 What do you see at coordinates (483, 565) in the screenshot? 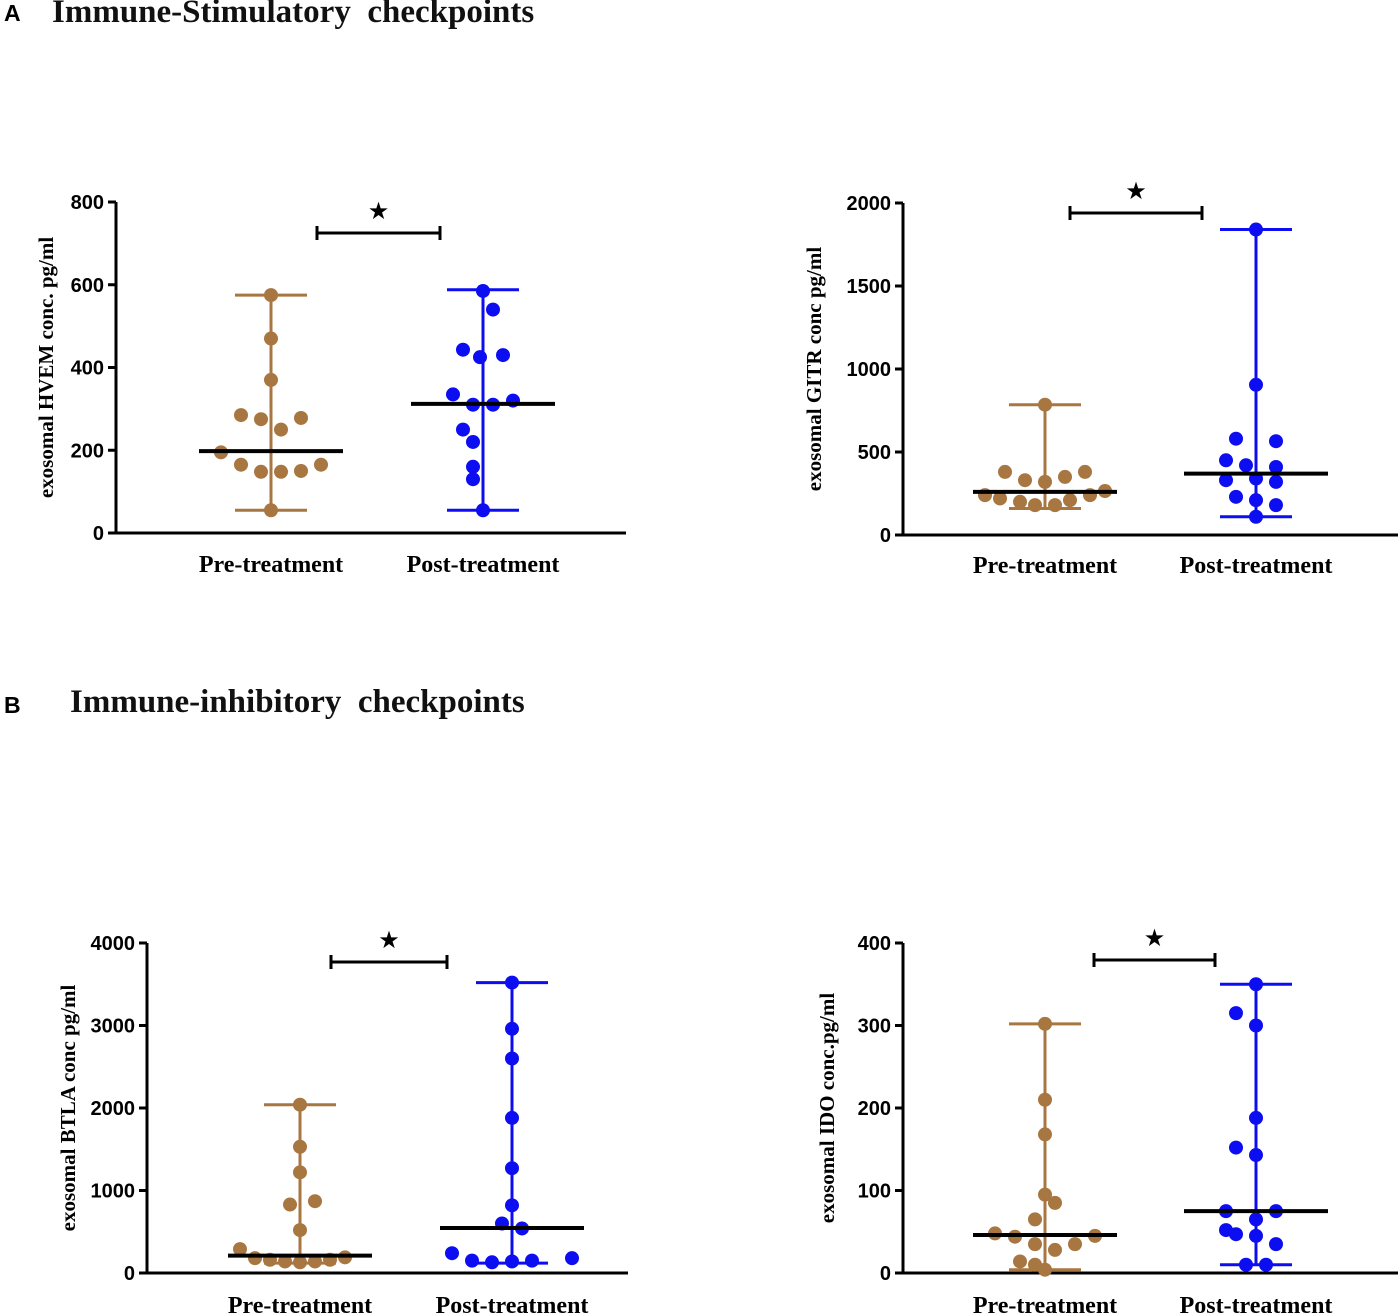
I see `hvem-x-category-label: Post-treatment` at bounding box center [483, 565].